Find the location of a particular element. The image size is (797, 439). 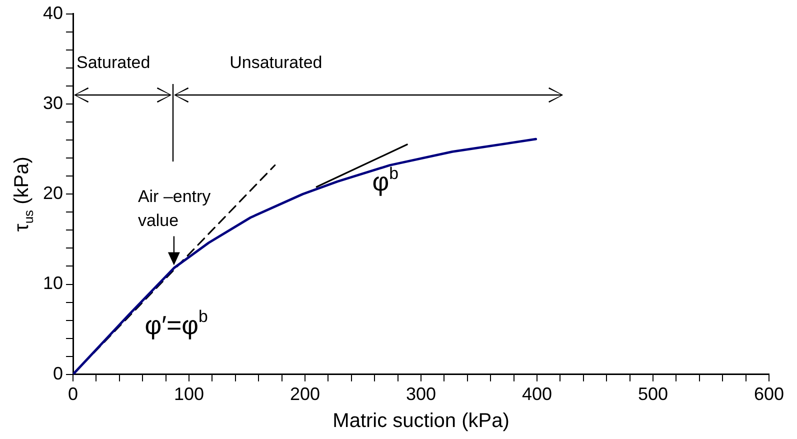

y-tick-label: 20 is located at coordinates (53, 193).